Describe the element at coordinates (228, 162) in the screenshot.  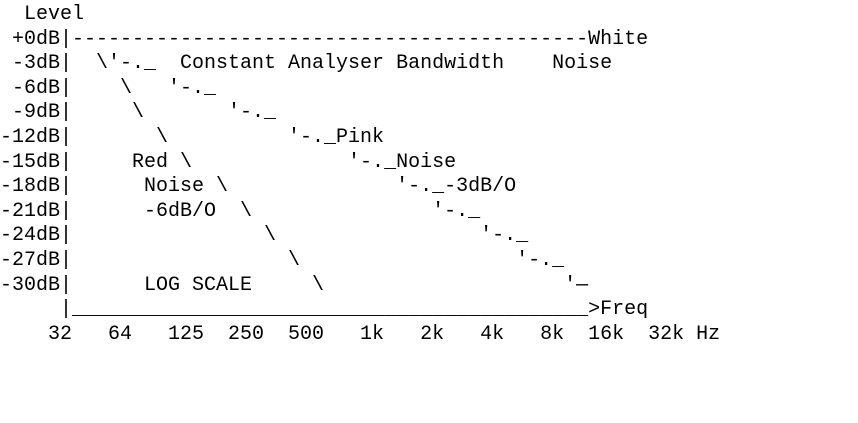
I see `ascii-line-6: -15dB| Red \ '-._Noise` at that location.